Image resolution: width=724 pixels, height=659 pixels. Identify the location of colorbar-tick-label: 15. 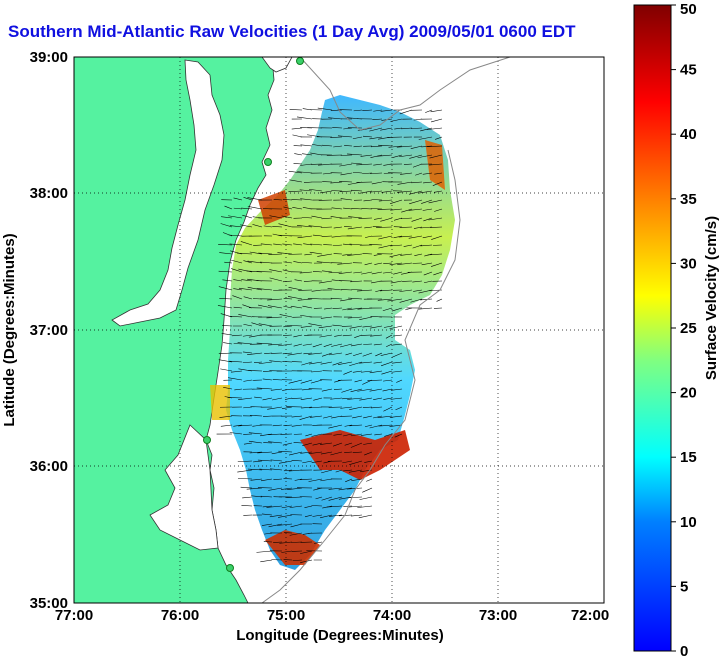
(688, 457).